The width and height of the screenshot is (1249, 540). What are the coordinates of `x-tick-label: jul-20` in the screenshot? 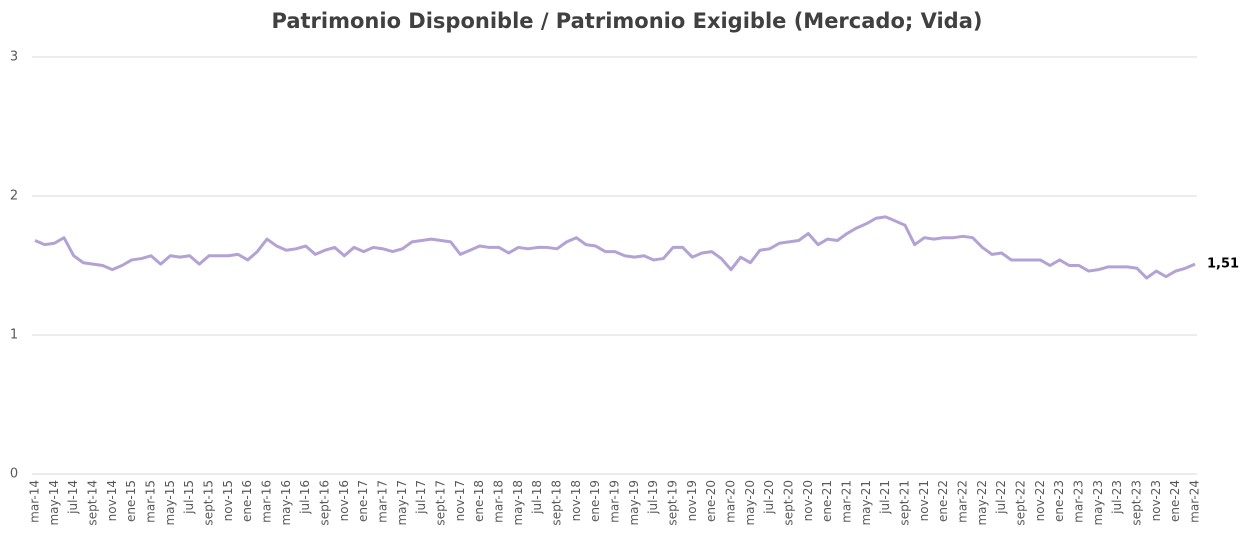 It's located at (769, 497).